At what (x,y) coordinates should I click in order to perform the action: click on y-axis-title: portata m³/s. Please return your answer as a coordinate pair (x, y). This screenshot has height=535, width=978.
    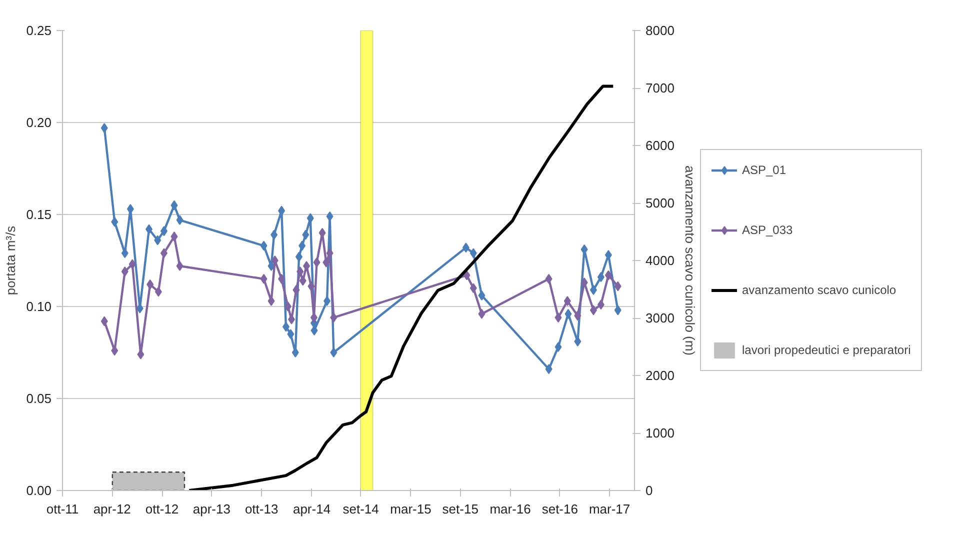
    Looking at the image, I should click on (10, 260).